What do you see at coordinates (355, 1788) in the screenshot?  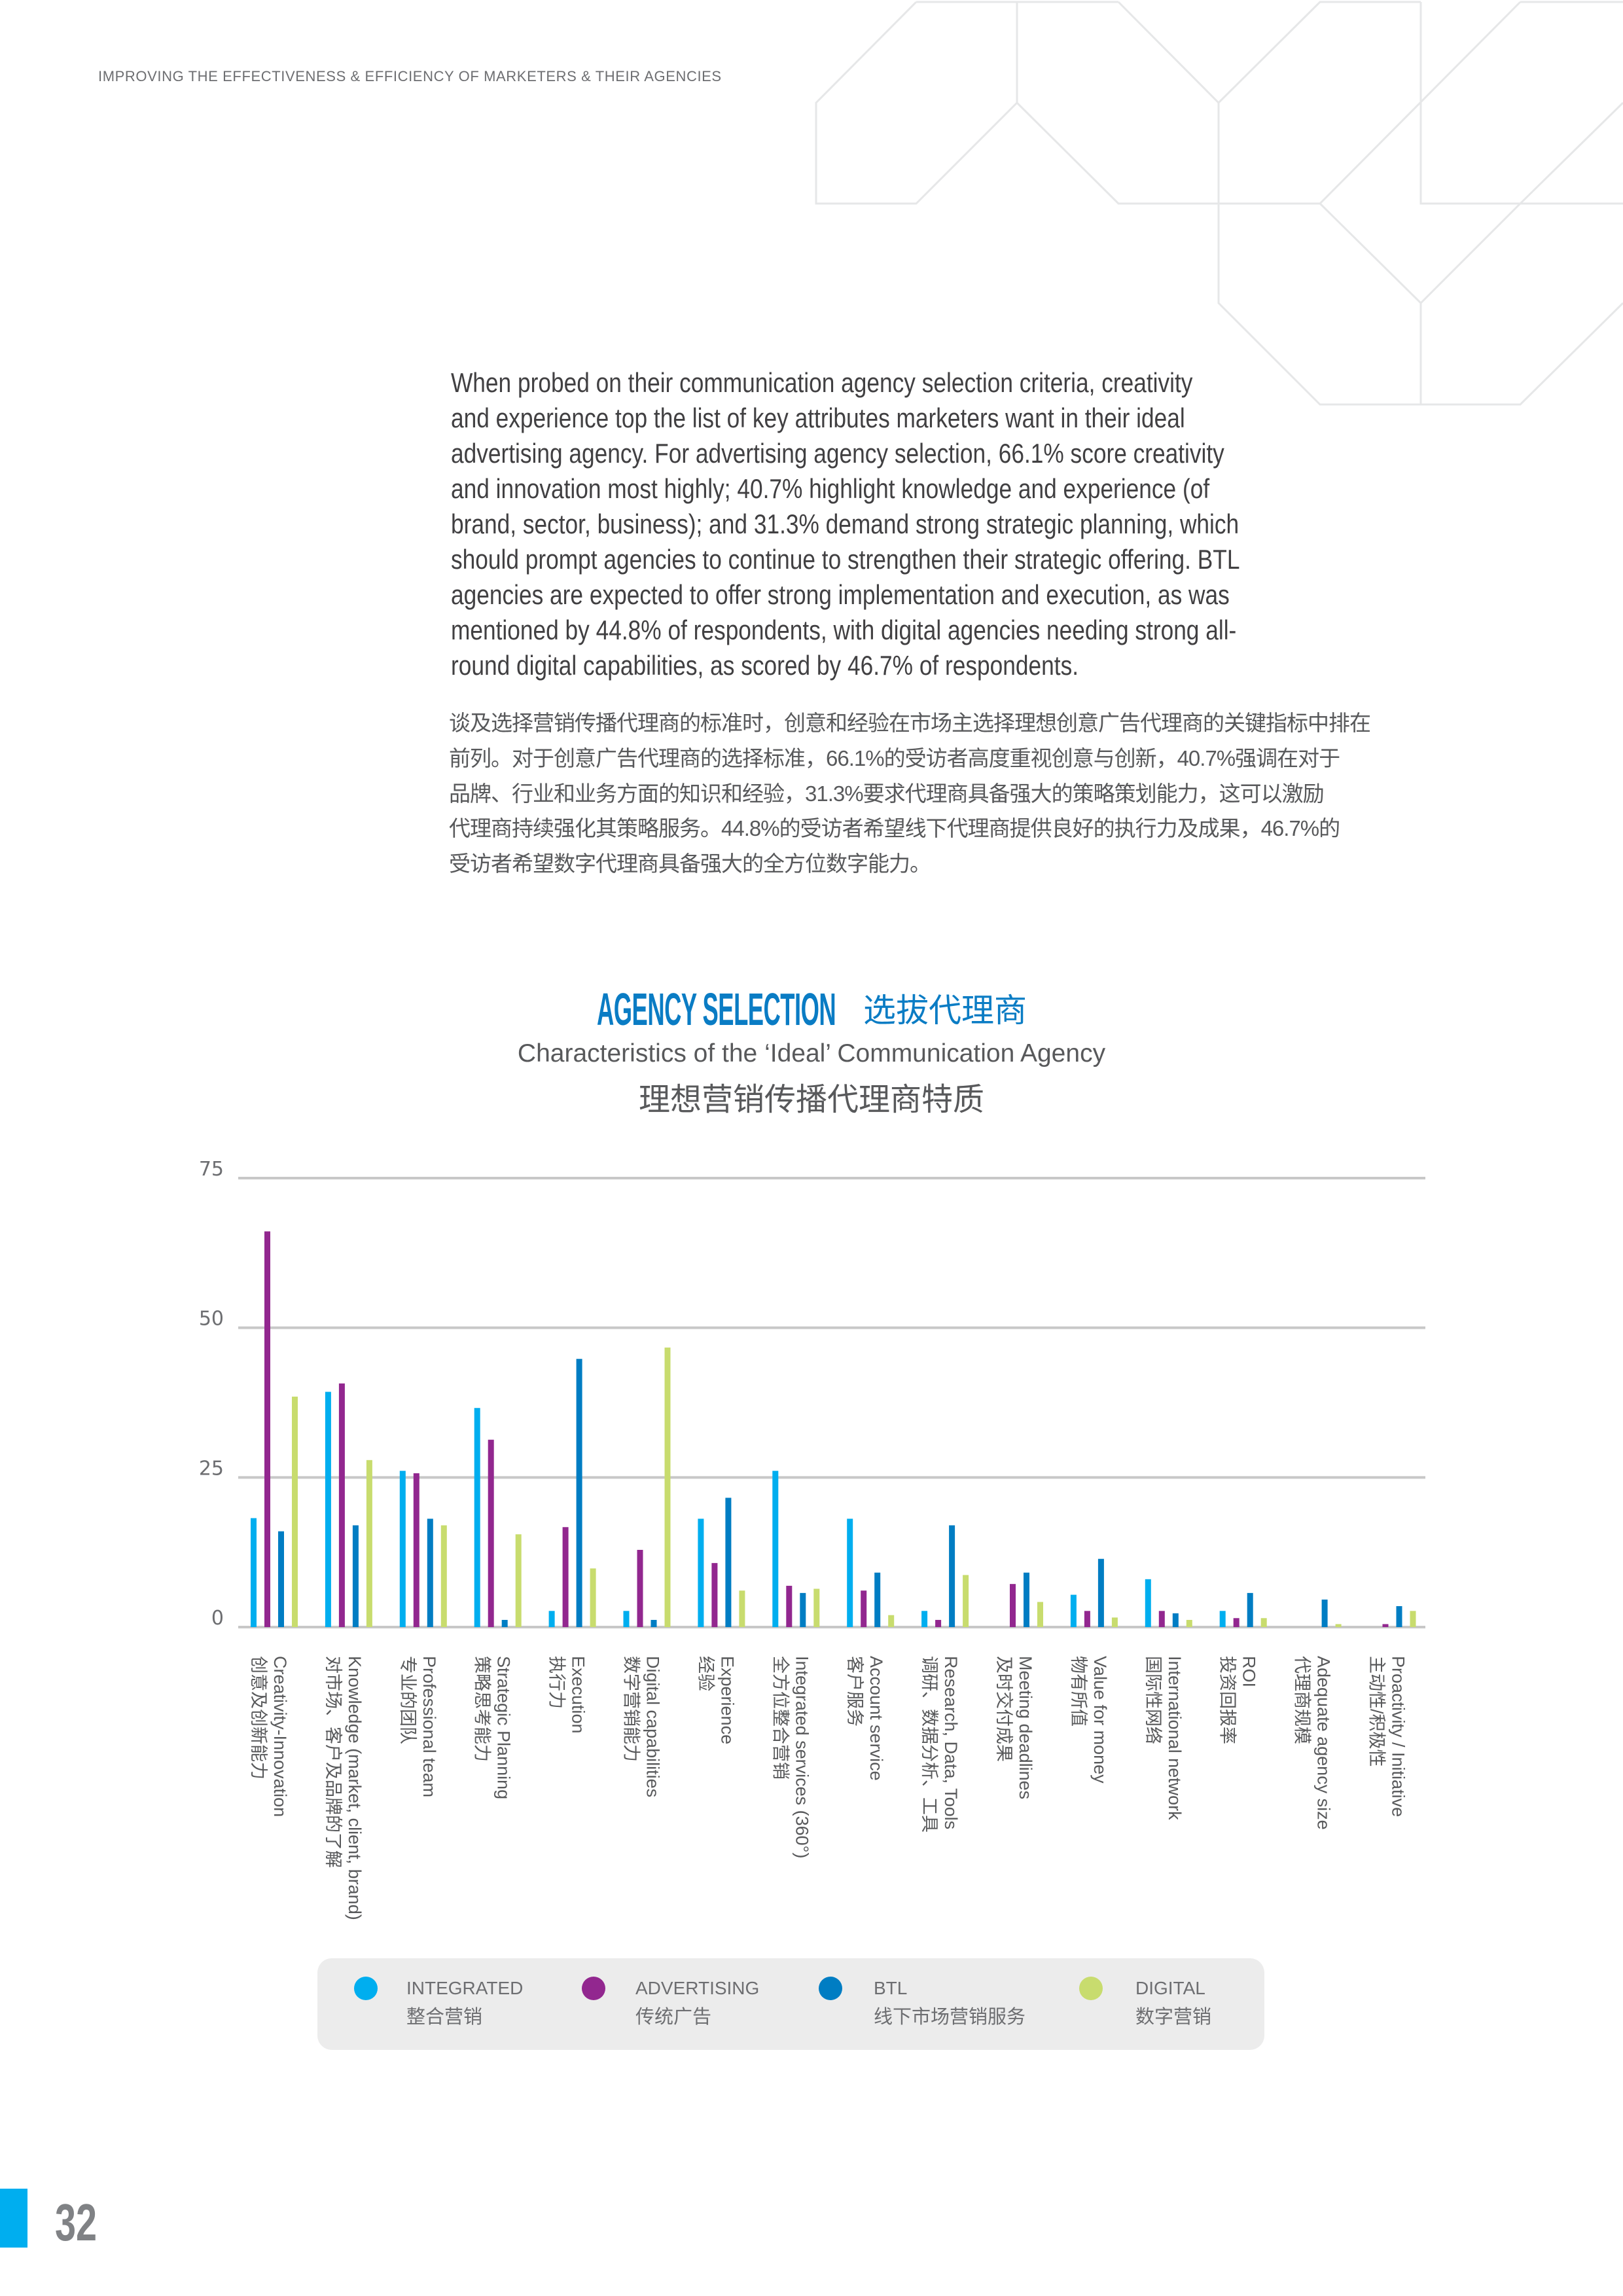 I see `x-label-english: Knowledge (market, client, brand)` at bounding box center [355, 1788].